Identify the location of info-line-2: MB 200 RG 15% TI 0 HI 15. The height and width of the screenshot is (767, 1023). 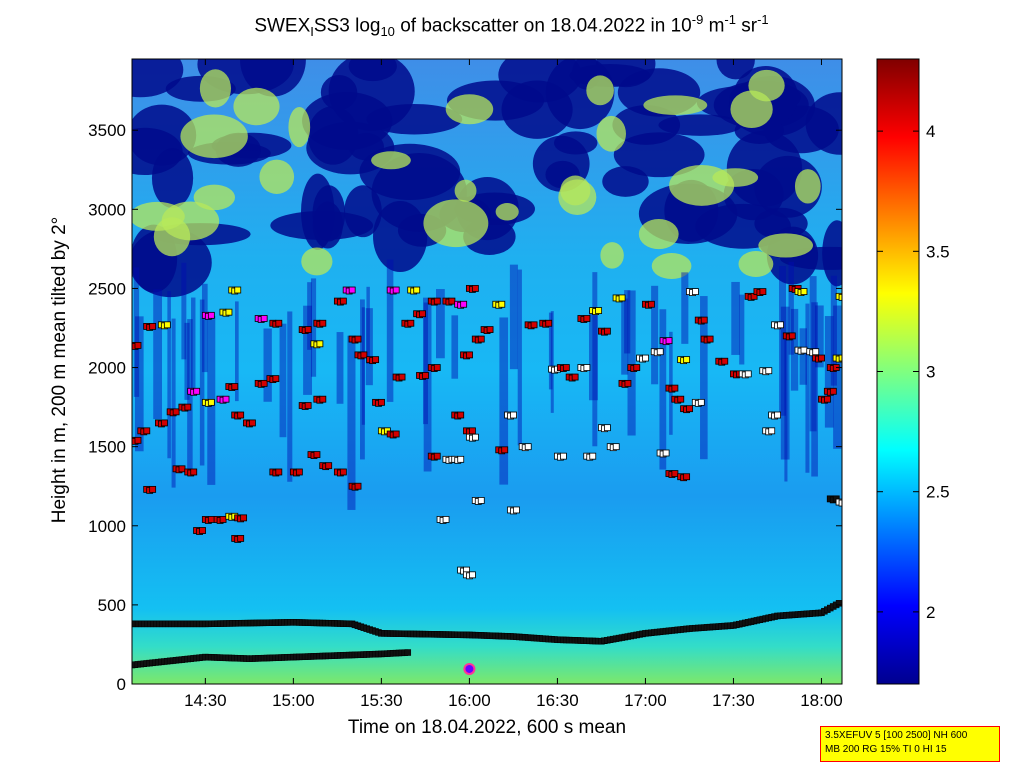
(886, 749).